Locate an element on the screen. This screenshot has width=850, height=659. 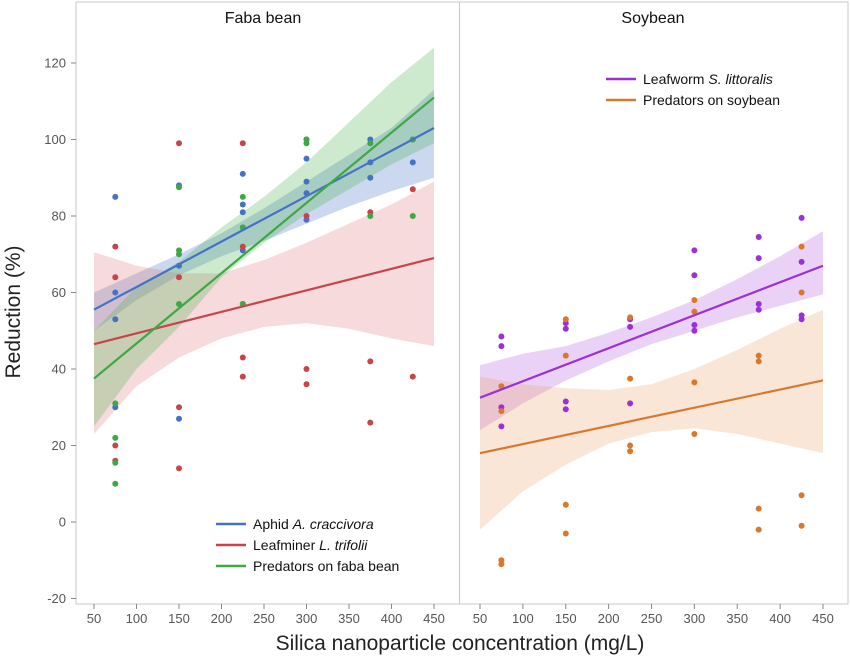
y-axis-title: Reduction (%) is located at coordinates (13, 311).